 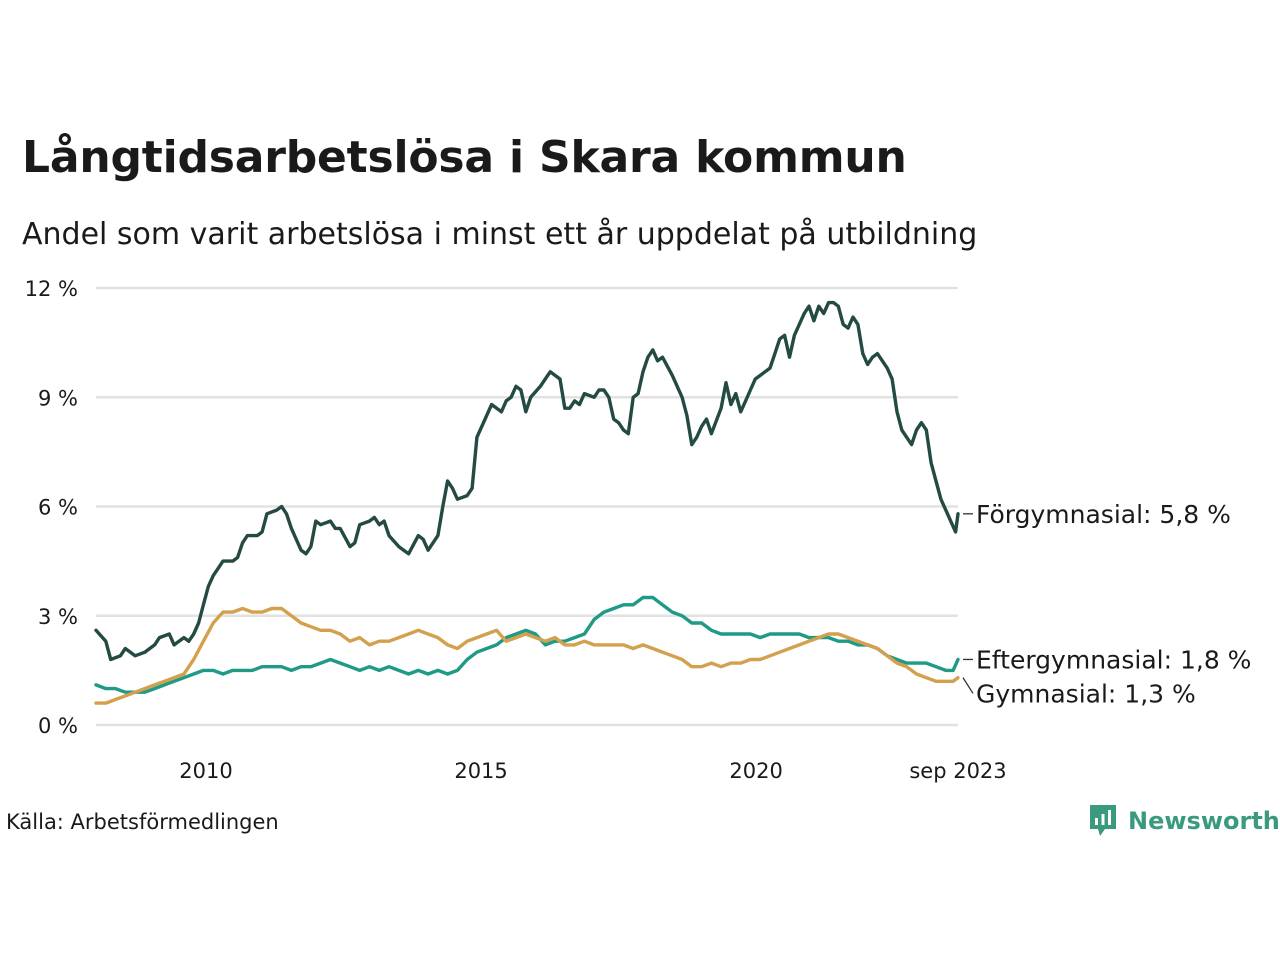 I want to click on source-note: Källa: Arbetsförmedlingen, so click(x=142, y=822).